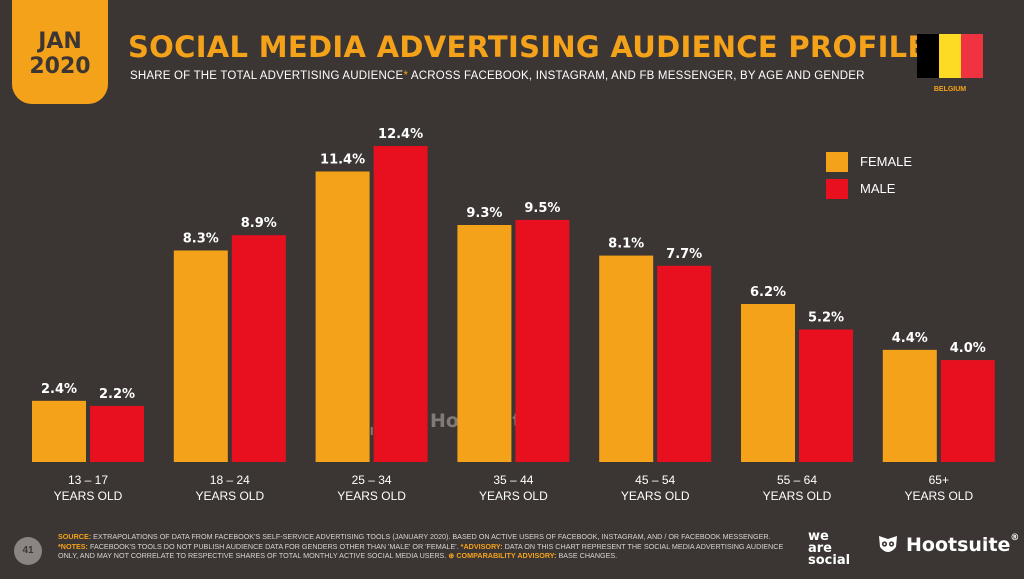 This screenshot has height=579, width=1024. I want to click on owl-icon, so click(888, 544).